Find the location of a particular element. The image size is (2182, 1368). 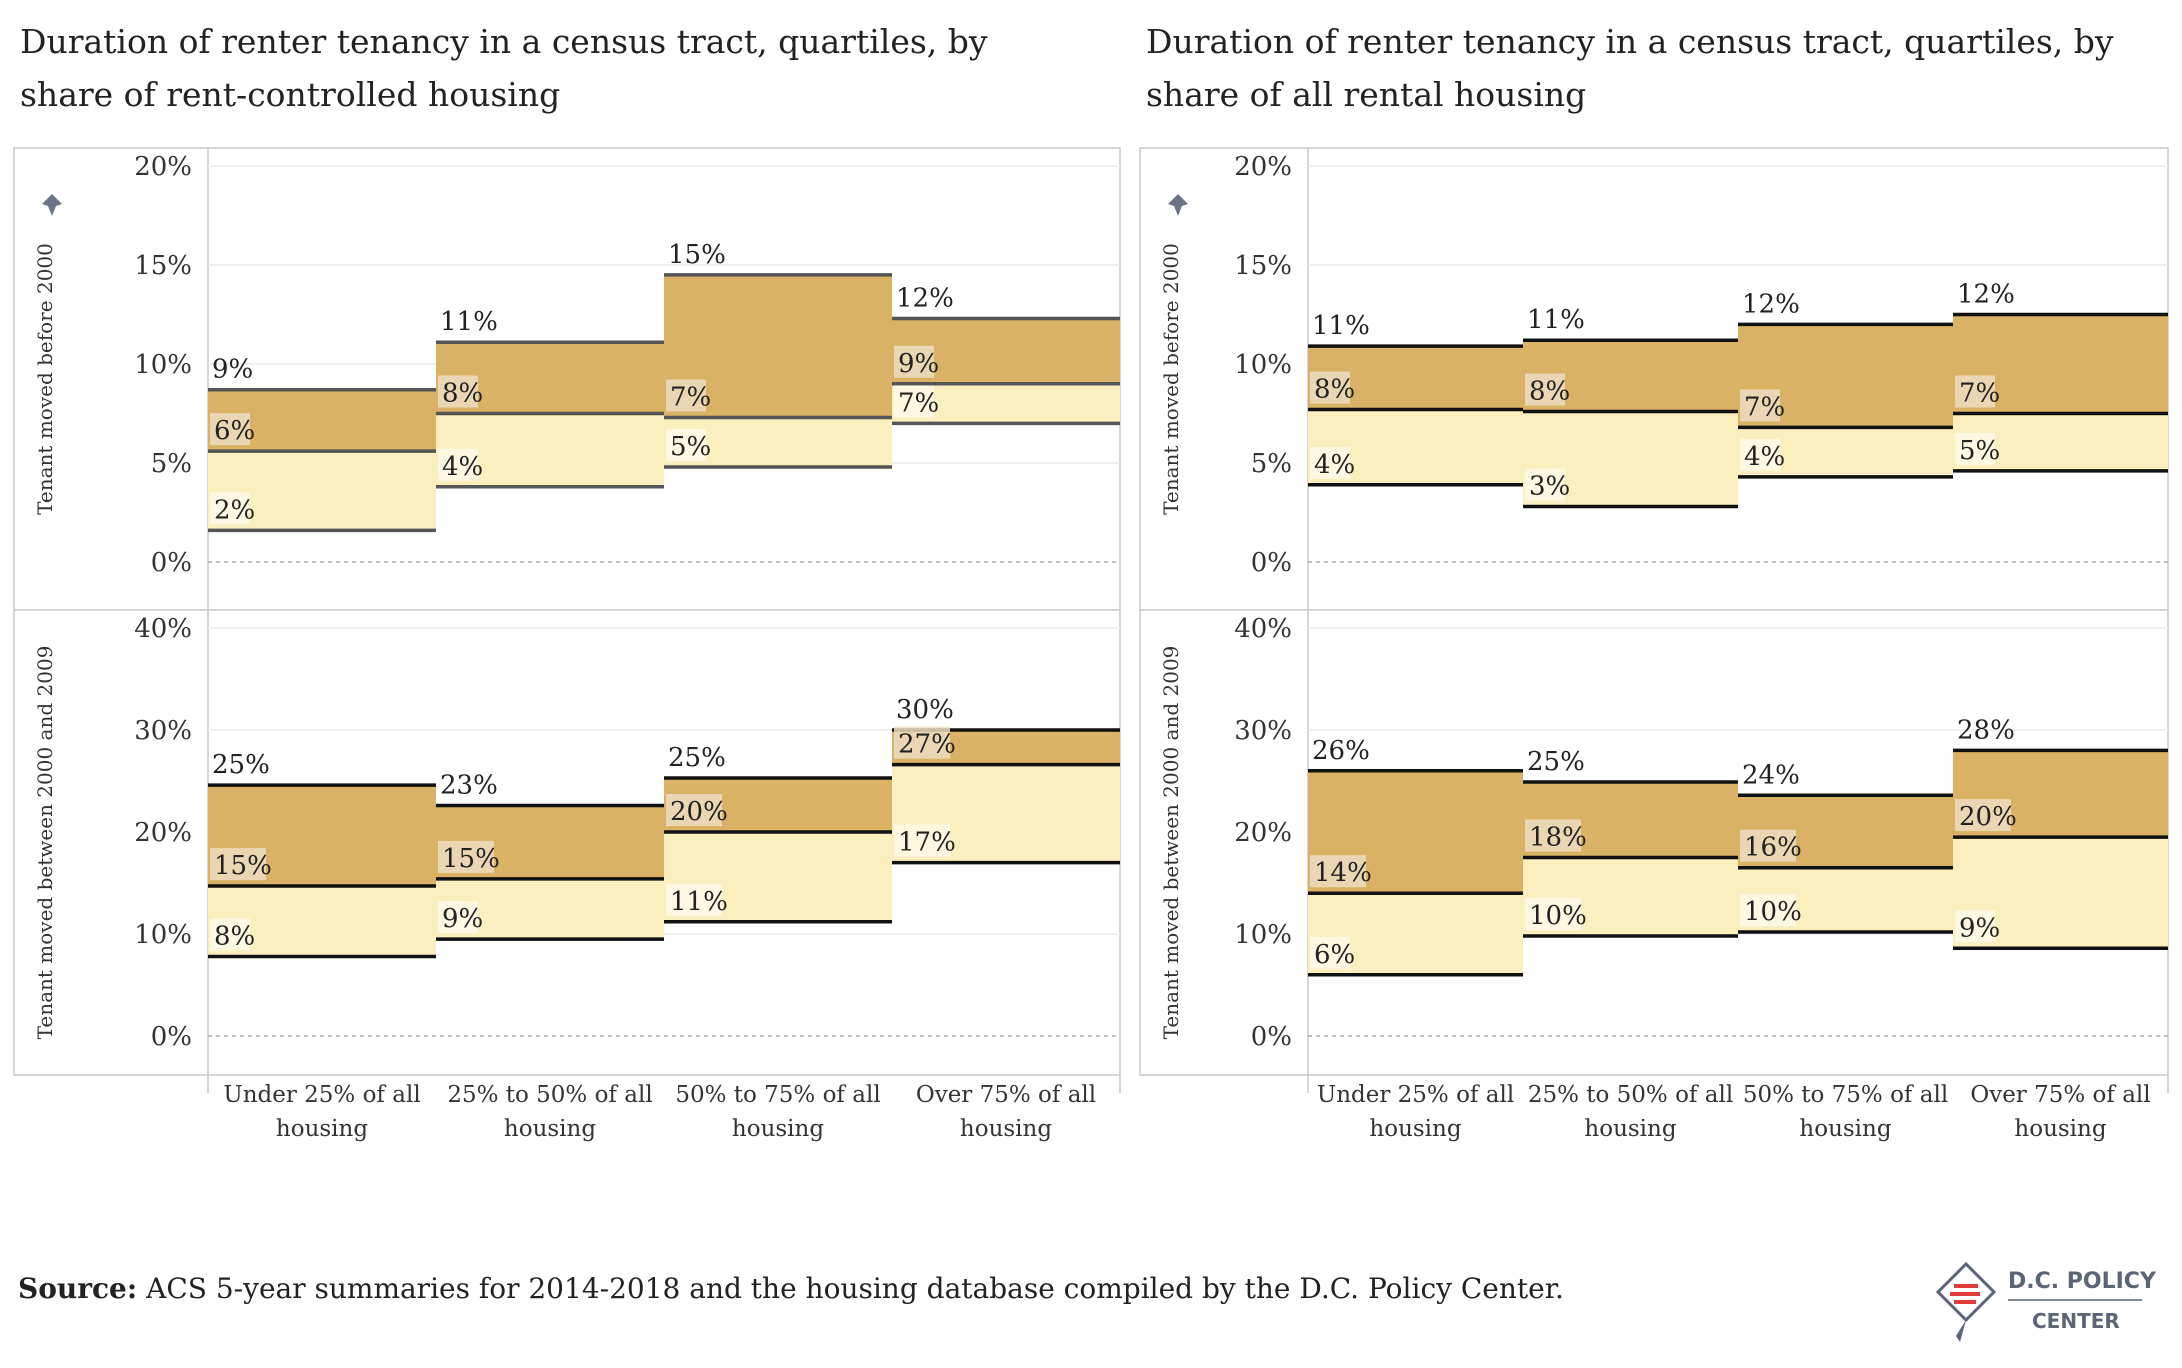

y-tick-label: 30% is located at coordinates (163, 731).